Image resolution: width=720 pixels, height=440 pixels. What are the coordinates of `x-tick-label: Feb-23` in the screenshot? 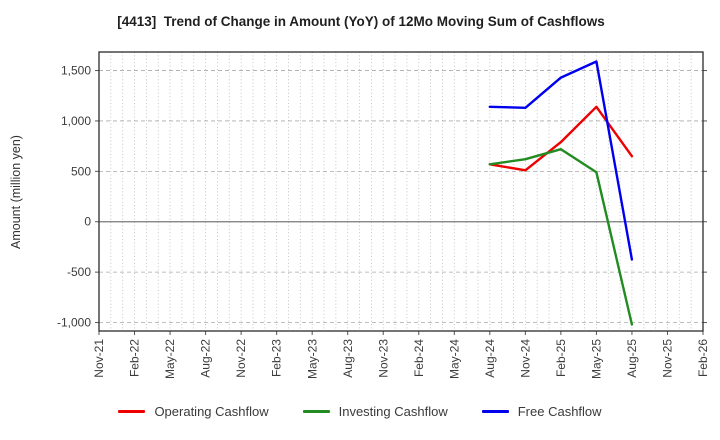 It's located at (277, 358).